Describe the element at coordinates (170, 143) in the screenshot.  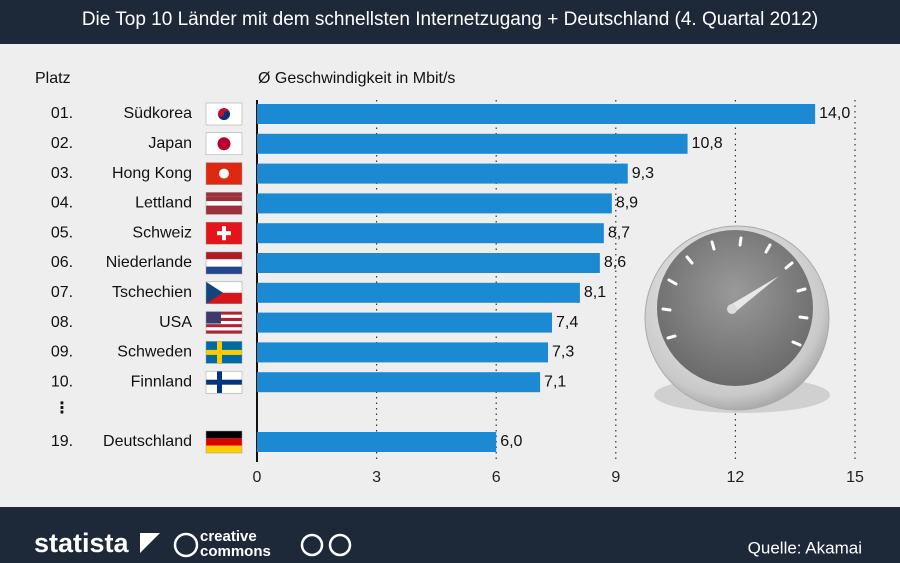
I see `category-label: Japan` at that location.